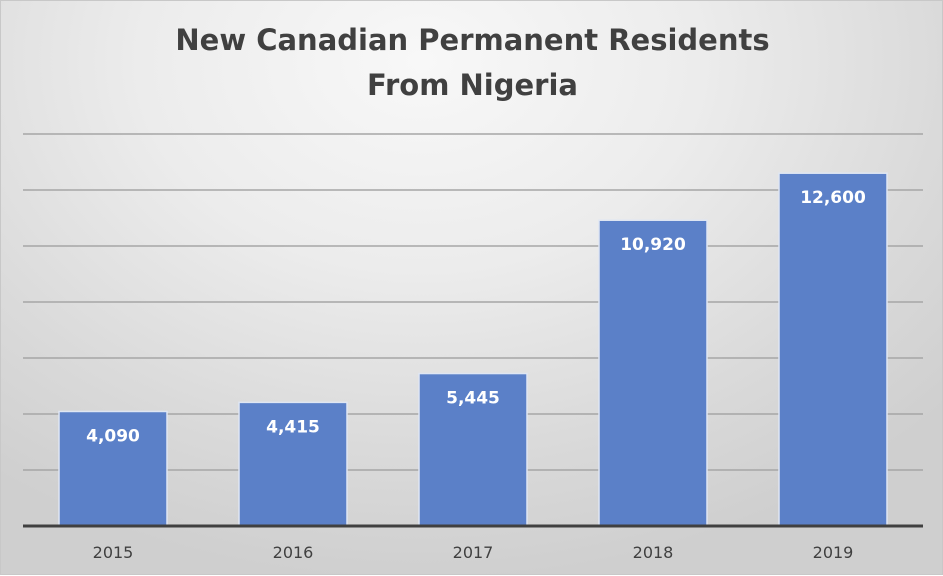  I want to click on data-label-2019: 12,600, so click(833, 198).